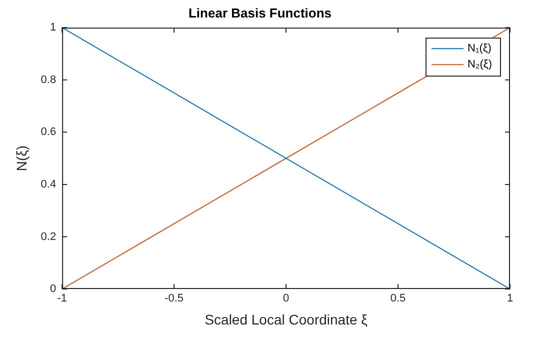 The height and width of the screenshot is (337, 560). What do you see at coordinates (480, 64) in the screenshot?
I see `legend-label: N₂(ξ)` at bounding box center [480, 64].